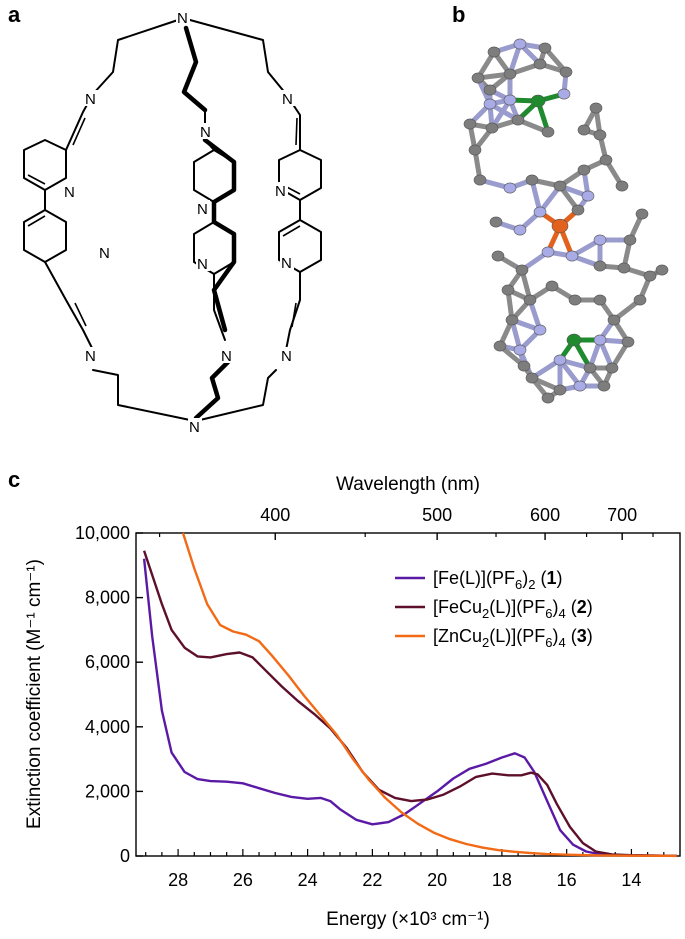  I want to click on x2-axis-title: Wavelength (nm), so click(408, 484).